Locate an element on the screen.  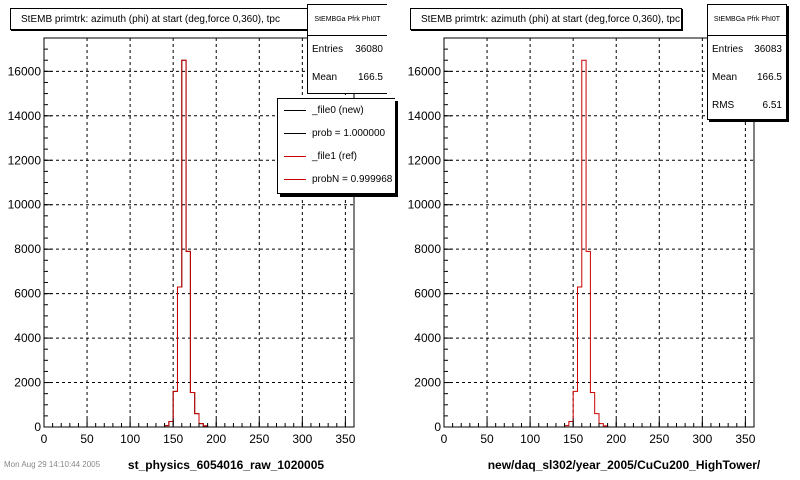
right-stats-rms: RMS 6.51 is located at coordinates (747, 106).